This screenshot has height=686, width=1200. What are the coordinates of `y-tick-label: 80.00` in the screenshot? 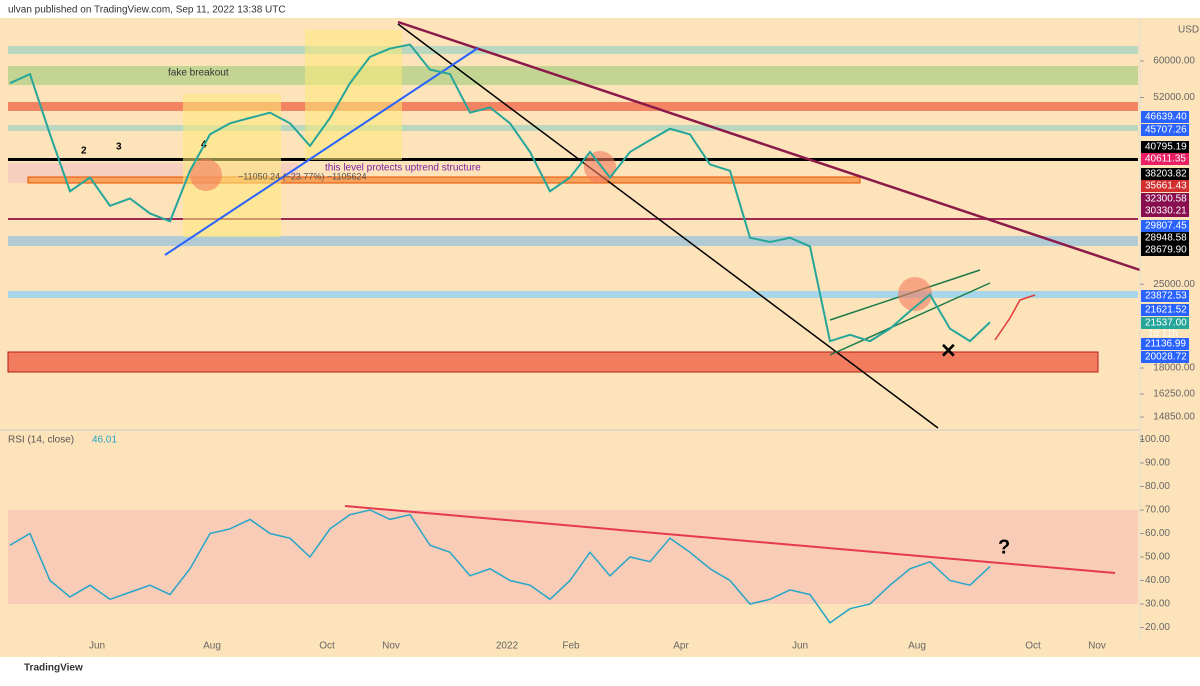 It's located at (1157, 486).